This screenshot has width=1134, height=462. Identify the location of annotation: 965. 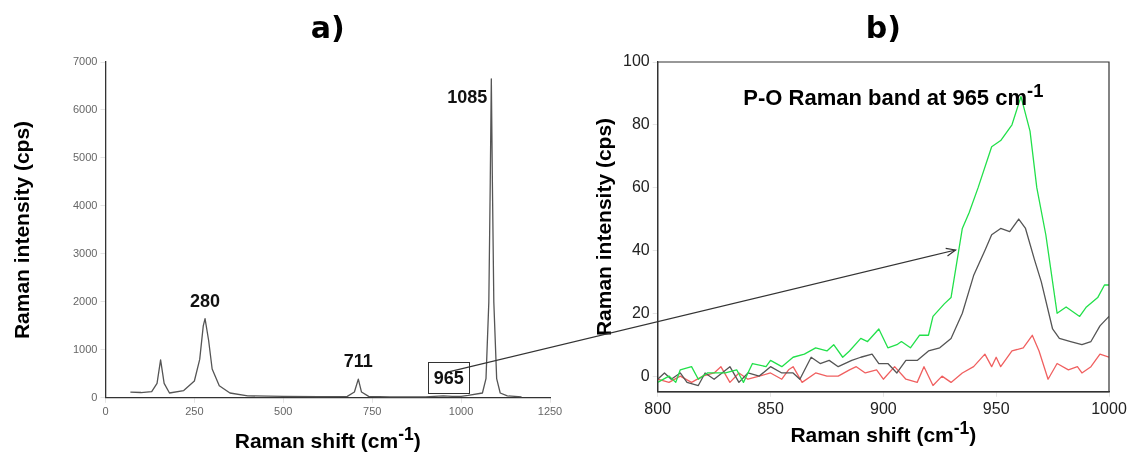
(448, 377).